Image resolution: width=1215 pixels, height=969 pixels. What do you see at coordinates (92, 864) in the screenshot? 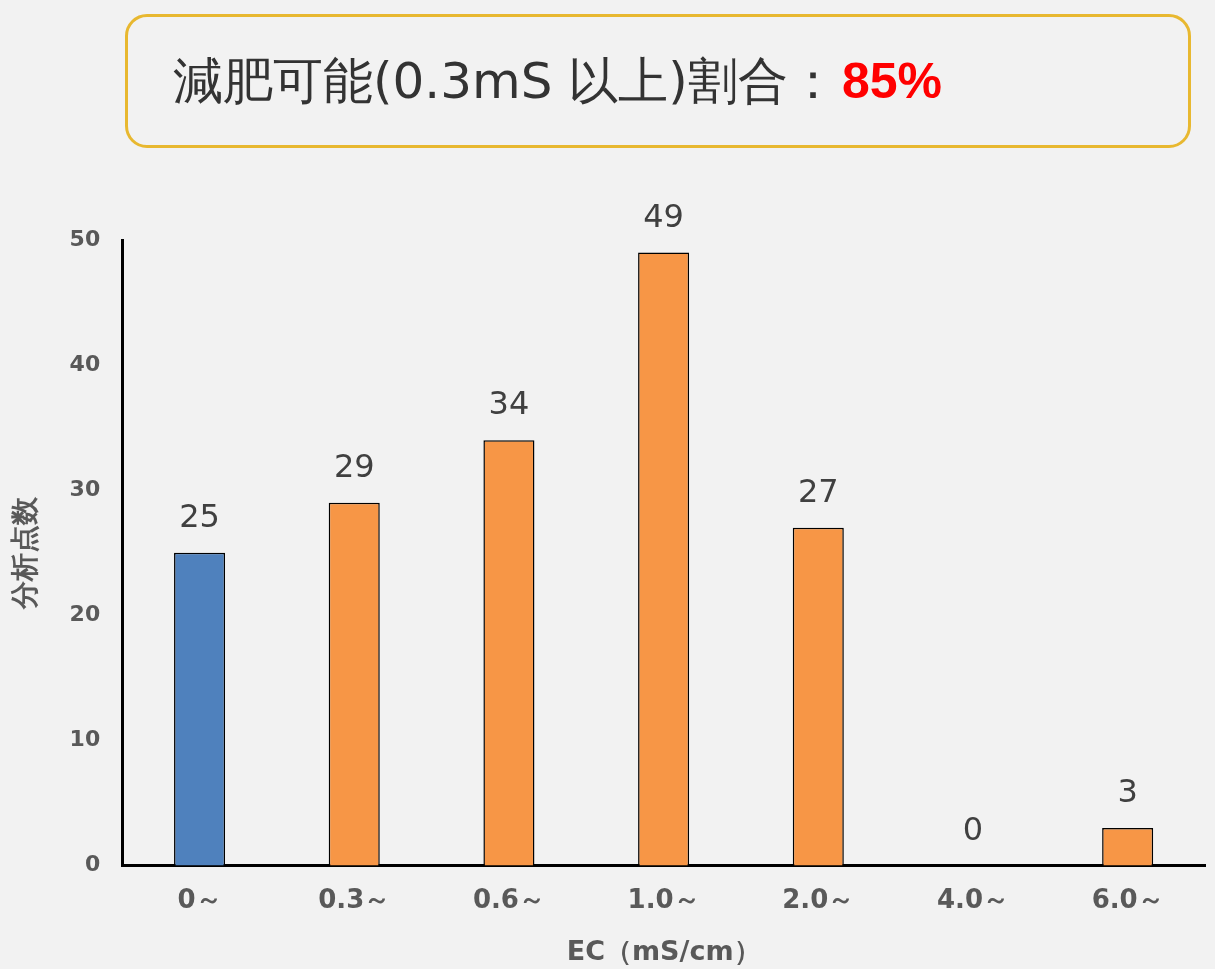
I see `y-tick-label: 0` at bounding box center [92, 864].